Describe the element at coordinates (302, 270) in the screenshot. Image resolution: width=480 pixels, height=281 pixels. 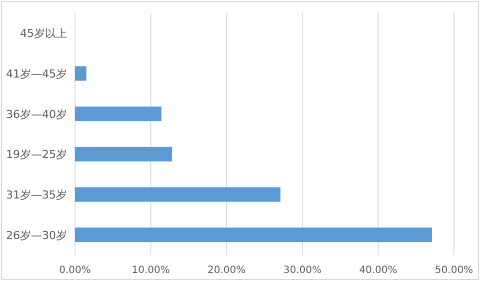
I see `x-tick-label: 30.00%` at that location.